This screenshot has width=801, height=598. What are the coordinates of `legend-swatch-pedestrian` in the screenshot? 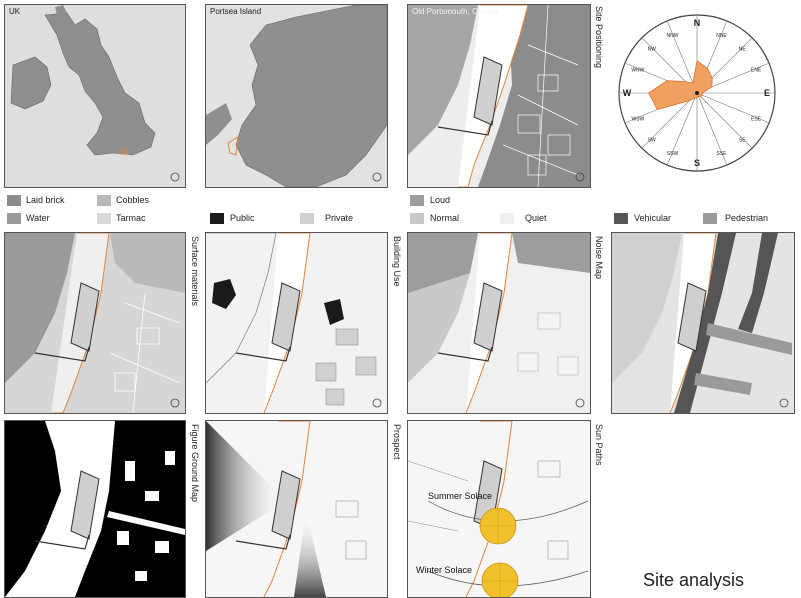 It's located at (710, 218).